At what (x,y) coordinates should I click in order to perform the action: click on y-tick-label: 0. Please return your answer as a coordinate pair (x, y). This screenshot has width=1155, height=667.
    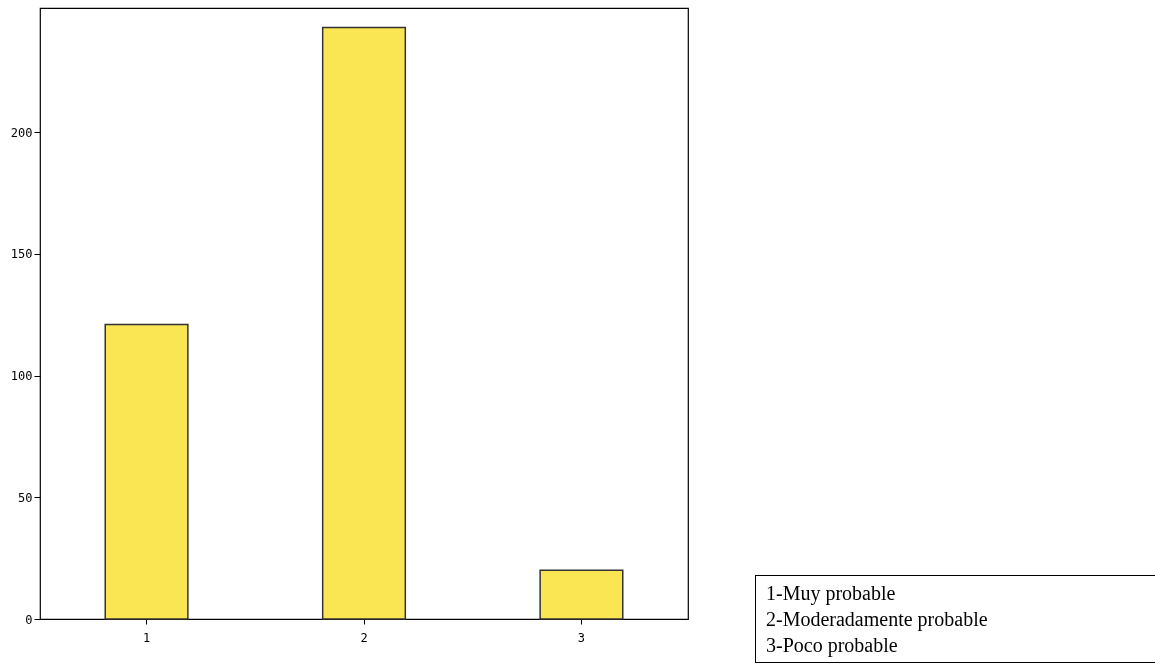
    Looking at the image, I should click on (29, 619).